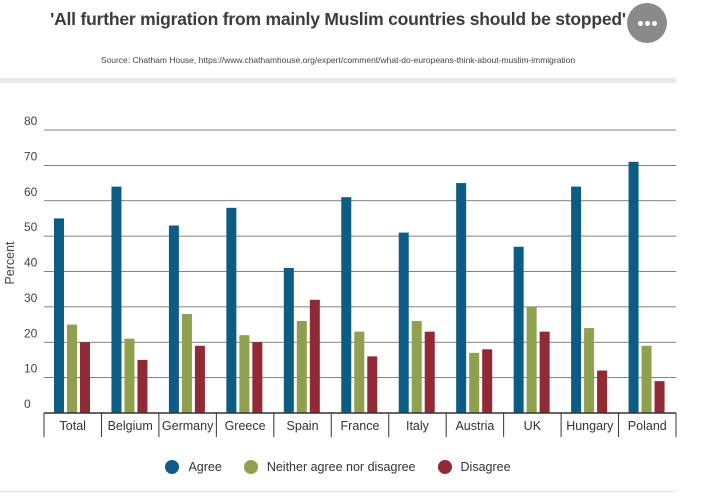 The image size is (711, 499). Describe the element at coordinates (257, 377) in the screenshot. I see `bar-disagree-greece` at that location.